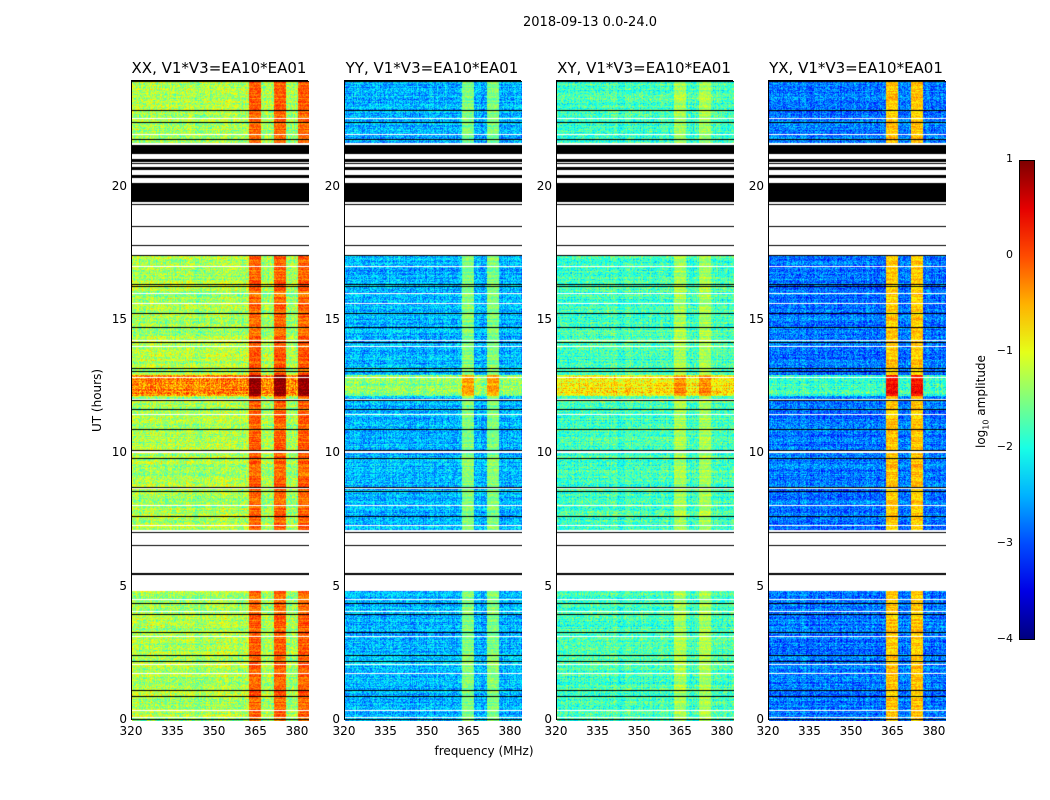  What do you see at coordinates (432, 68) in the screenshot?
I see `panel-title: YY, V1*V3=EA10*EA01` at bounding box center [432, 68].